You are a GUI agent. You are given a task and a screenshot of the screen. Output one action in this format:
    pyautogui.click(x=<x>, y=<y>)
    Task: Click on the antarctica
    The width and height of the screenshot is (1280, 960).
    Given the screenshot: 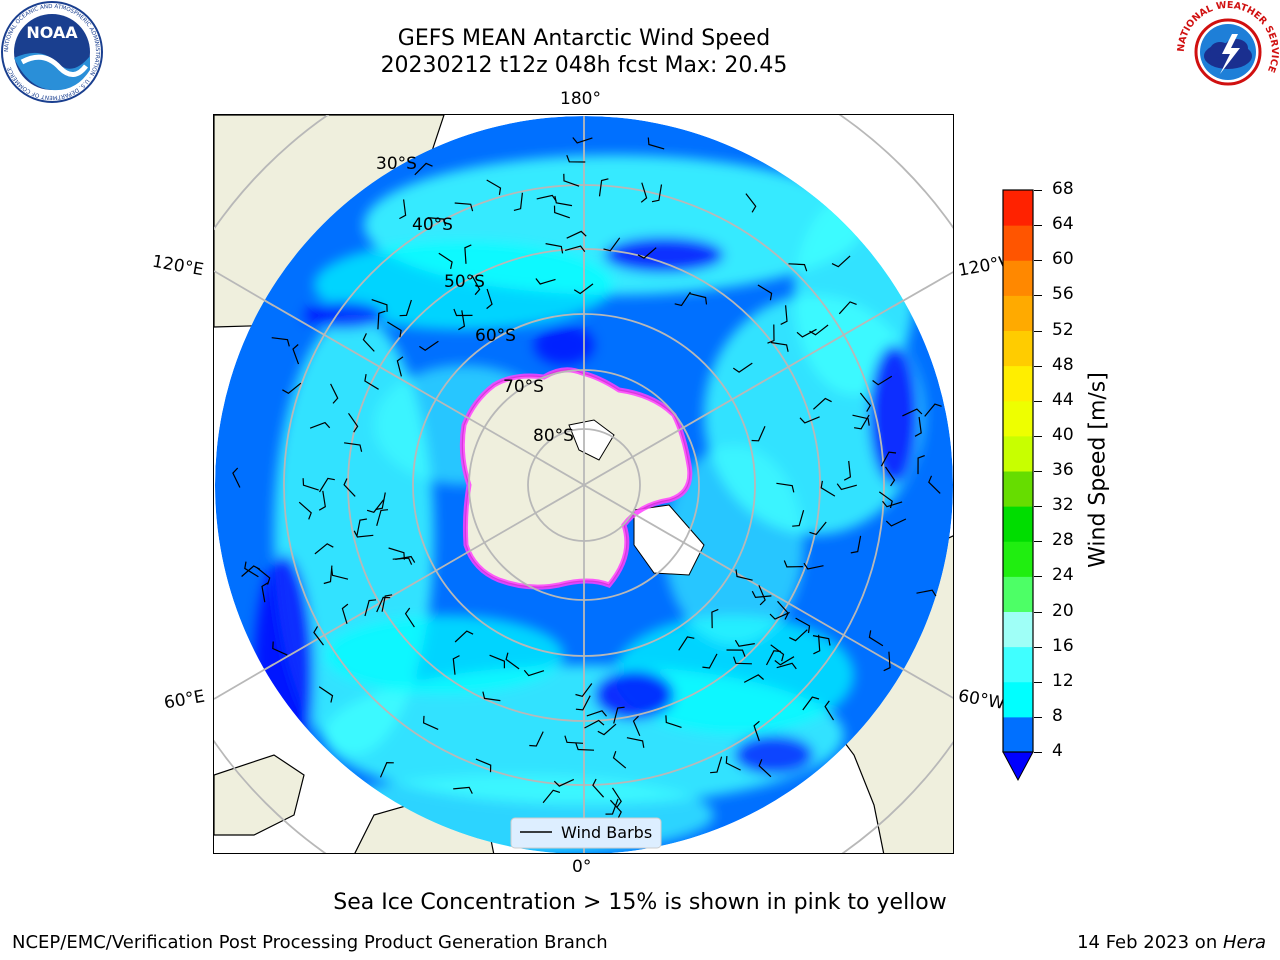 What is the action you would take?
    pyautogui.click(x=582, y=478)
    